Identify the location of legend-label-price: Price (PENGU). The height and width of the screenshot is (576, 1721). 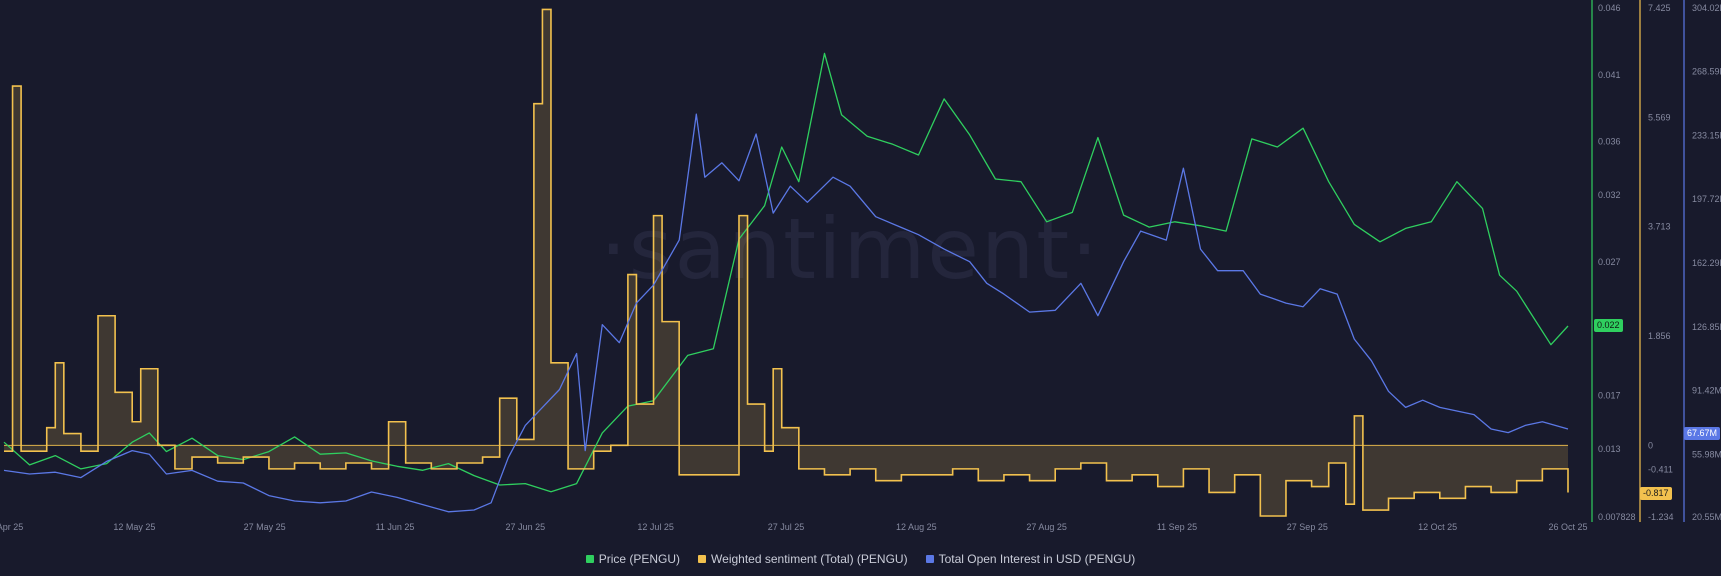
(639, 559).